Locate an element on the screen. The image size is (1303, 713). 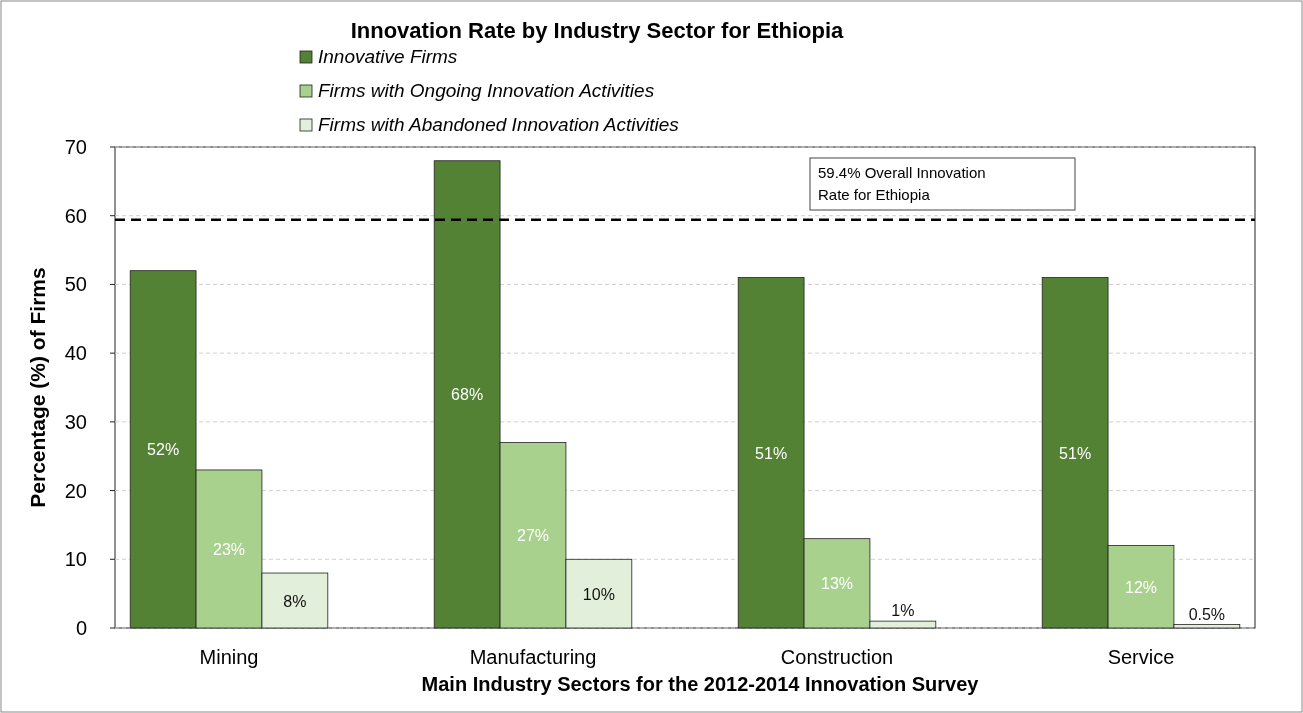
legend-label: Firms with Abandoned Innovation Activities is located at coordinates (499, 124).